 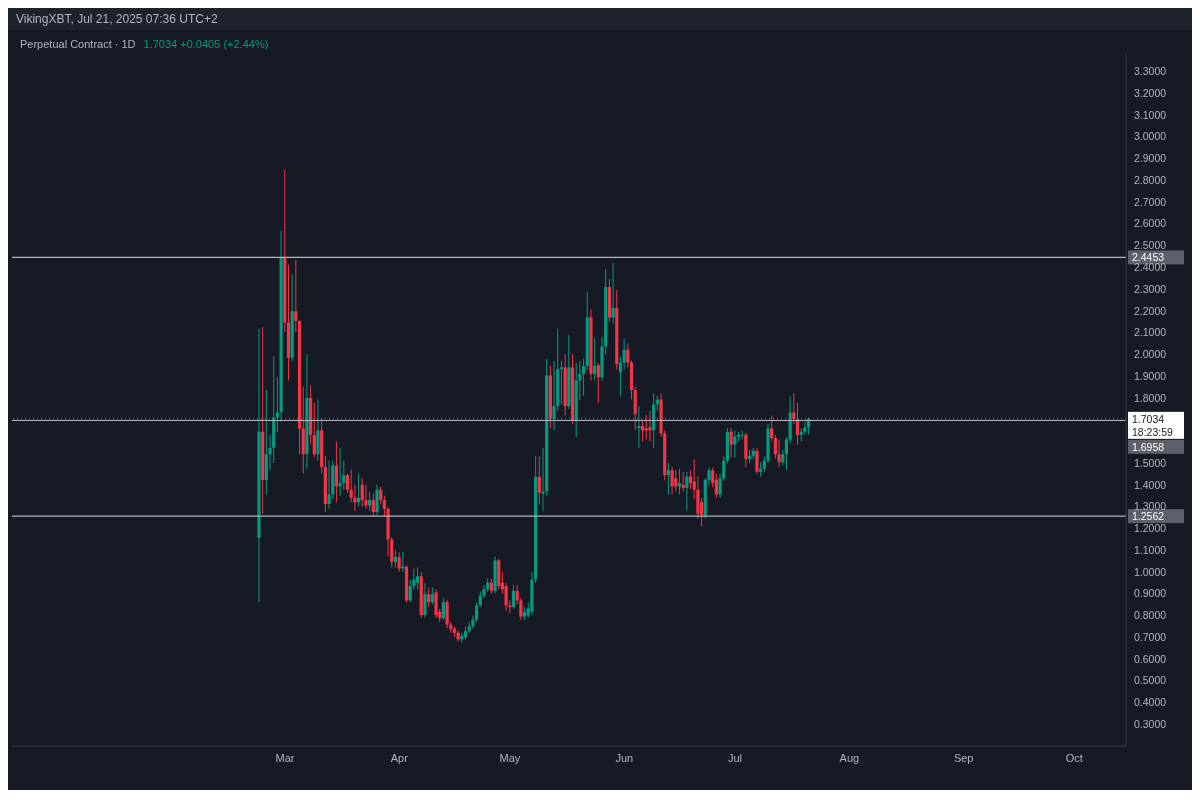 What do you see at coordinates (1150, 375) in the screenshot?
I see `y-tick-label: 1.9000` at bounding box center [1150, 375].